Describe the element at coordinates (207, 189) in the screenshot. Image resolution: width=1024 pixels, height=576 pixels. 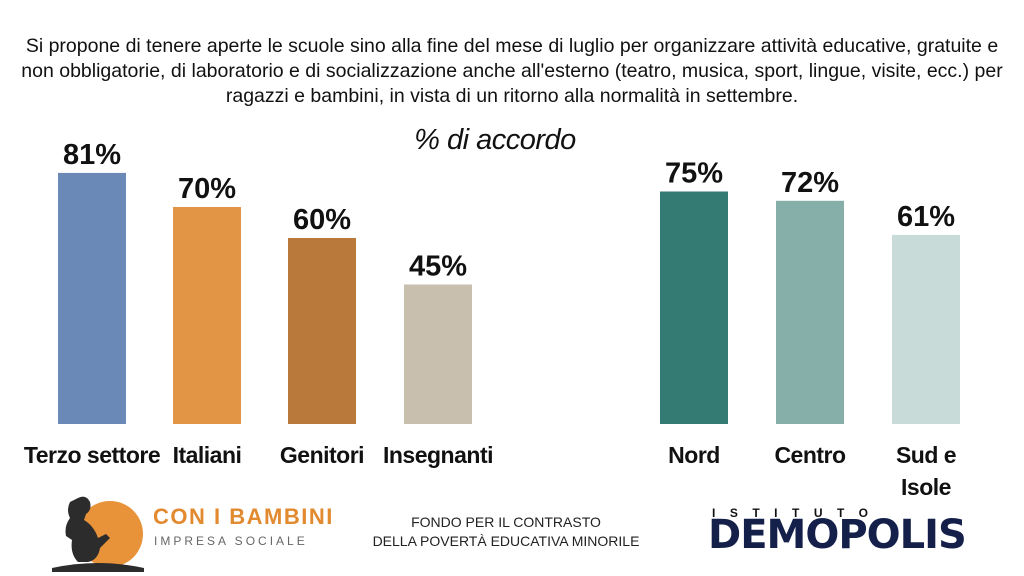
I see `value-label: 70%` at that location.